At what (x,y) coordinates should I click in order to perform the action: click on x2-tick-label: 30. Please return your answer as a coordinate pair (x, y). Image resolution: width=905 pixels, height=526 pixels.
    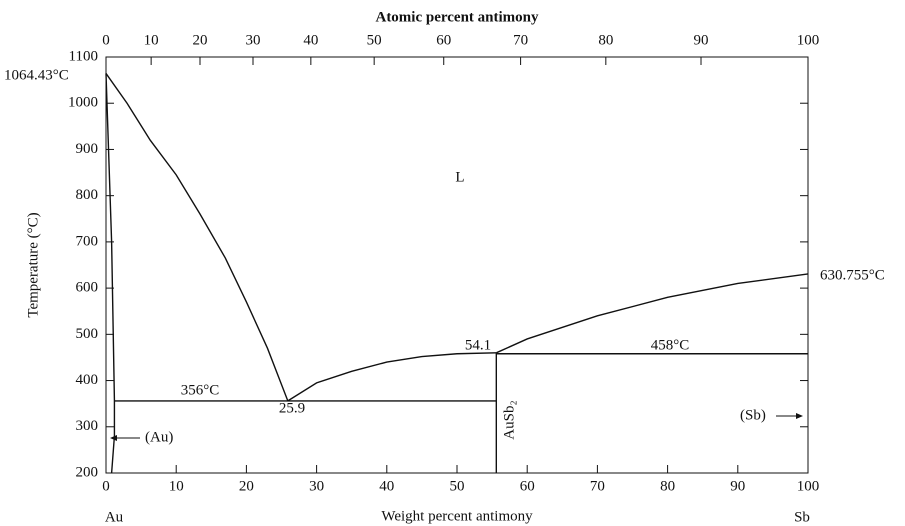
    Looking at the image, I should click on (252, 40).